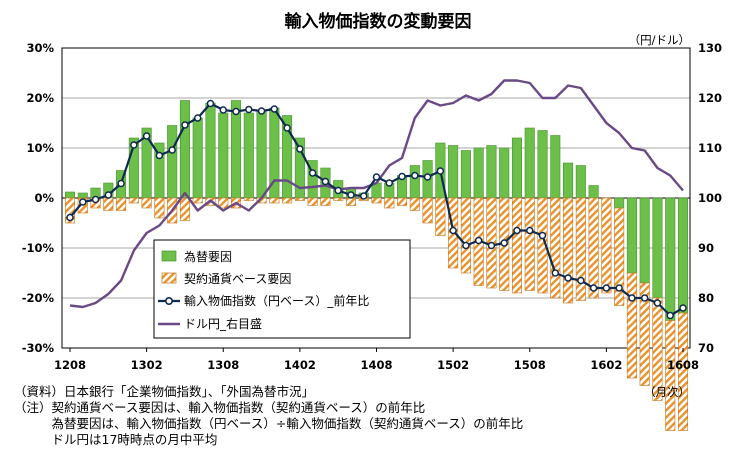 Image resolution: width=756 pixels, height=452 pixels. I want to click on legend-swatch-fx, so click(169, 256).